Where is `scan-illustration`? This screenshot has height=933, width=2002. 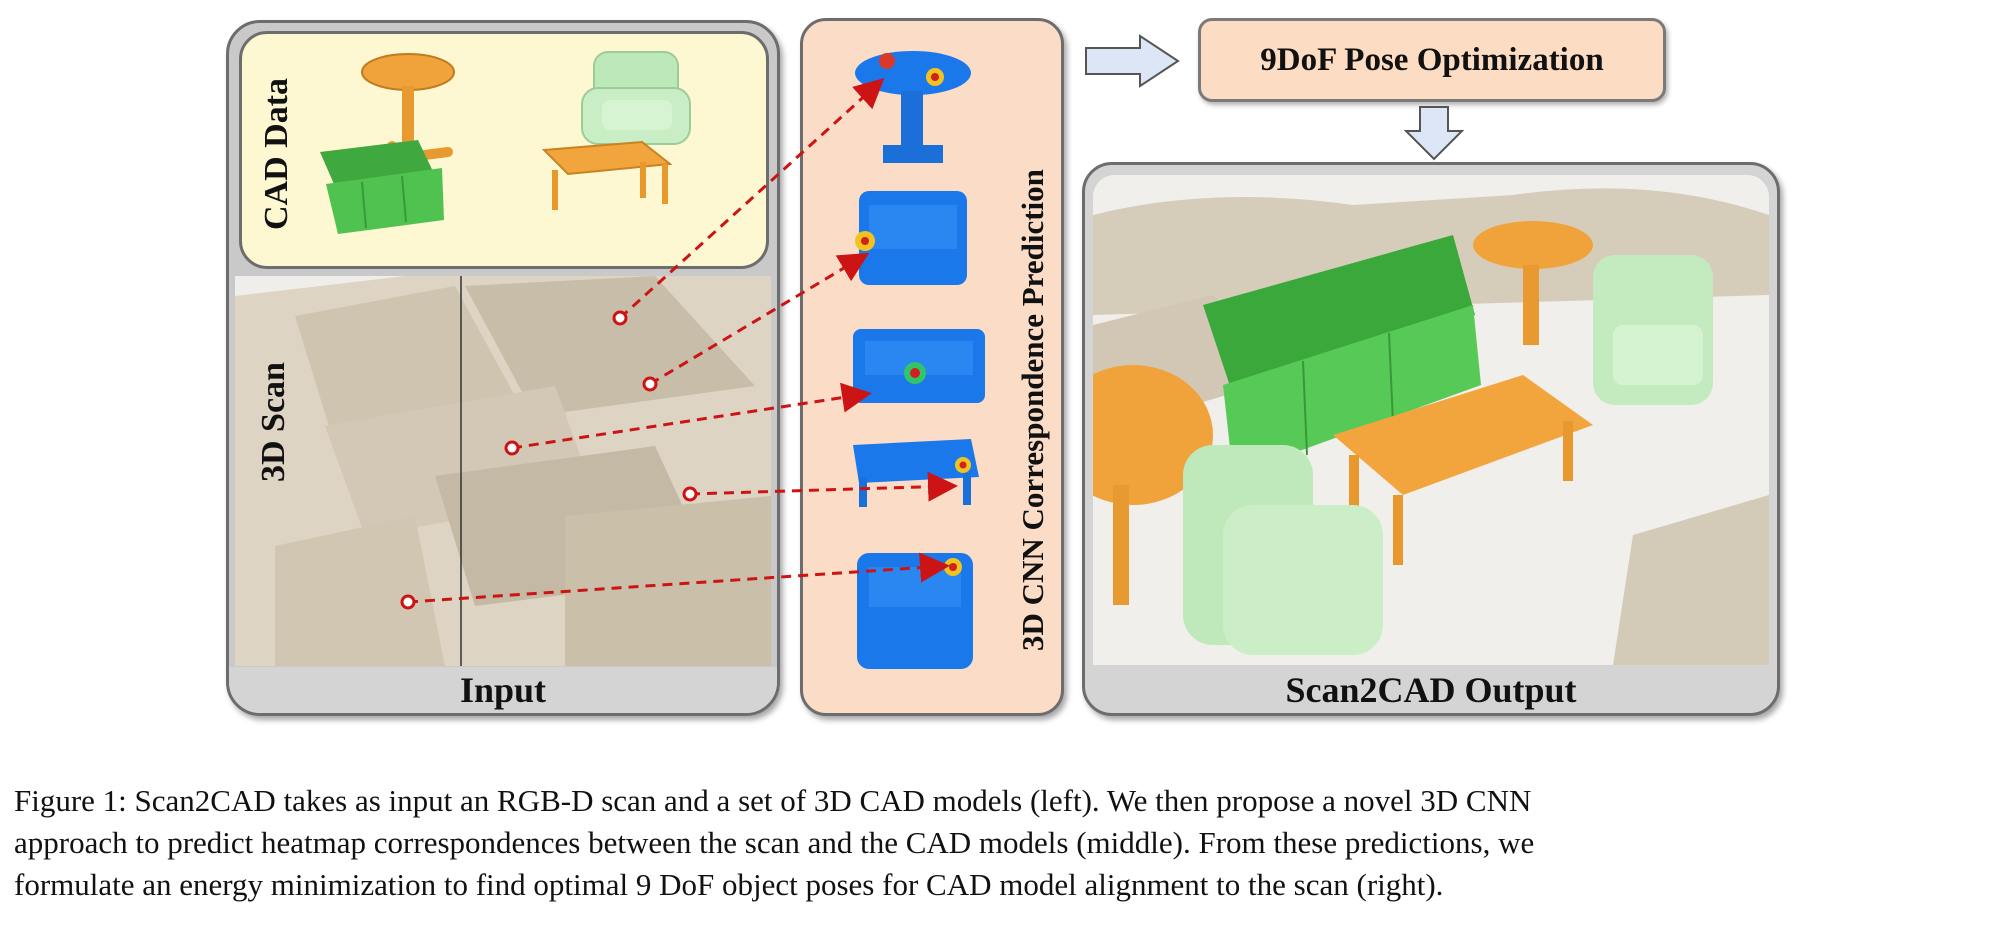 scan-illustration is located at coordinates (503, 471).